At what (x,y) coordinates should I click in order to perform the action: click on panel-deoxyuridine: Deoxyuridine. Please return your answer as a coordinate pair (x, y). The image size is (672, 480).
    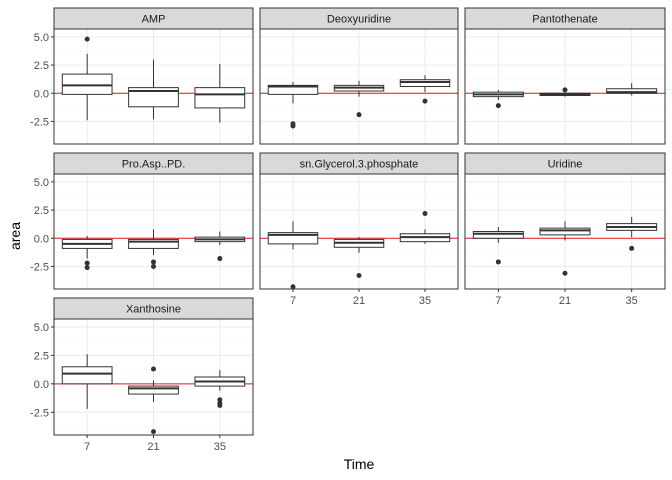
    Looking at the image, I should click on (359, 76).